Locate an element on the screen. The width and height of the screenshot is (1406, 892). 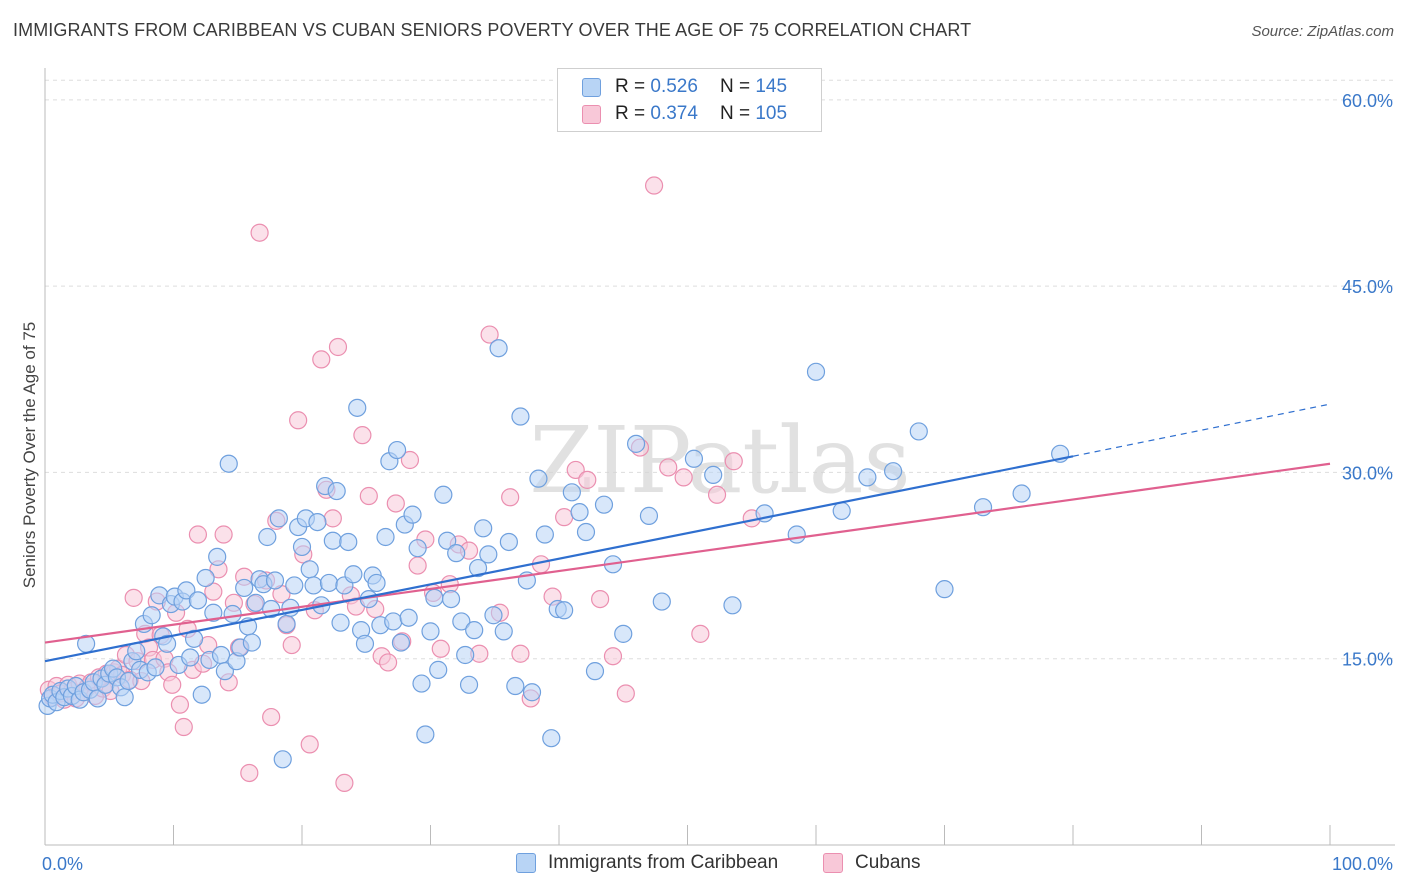
legend-r-value: 0.526 is located at coordinates (674, 86).